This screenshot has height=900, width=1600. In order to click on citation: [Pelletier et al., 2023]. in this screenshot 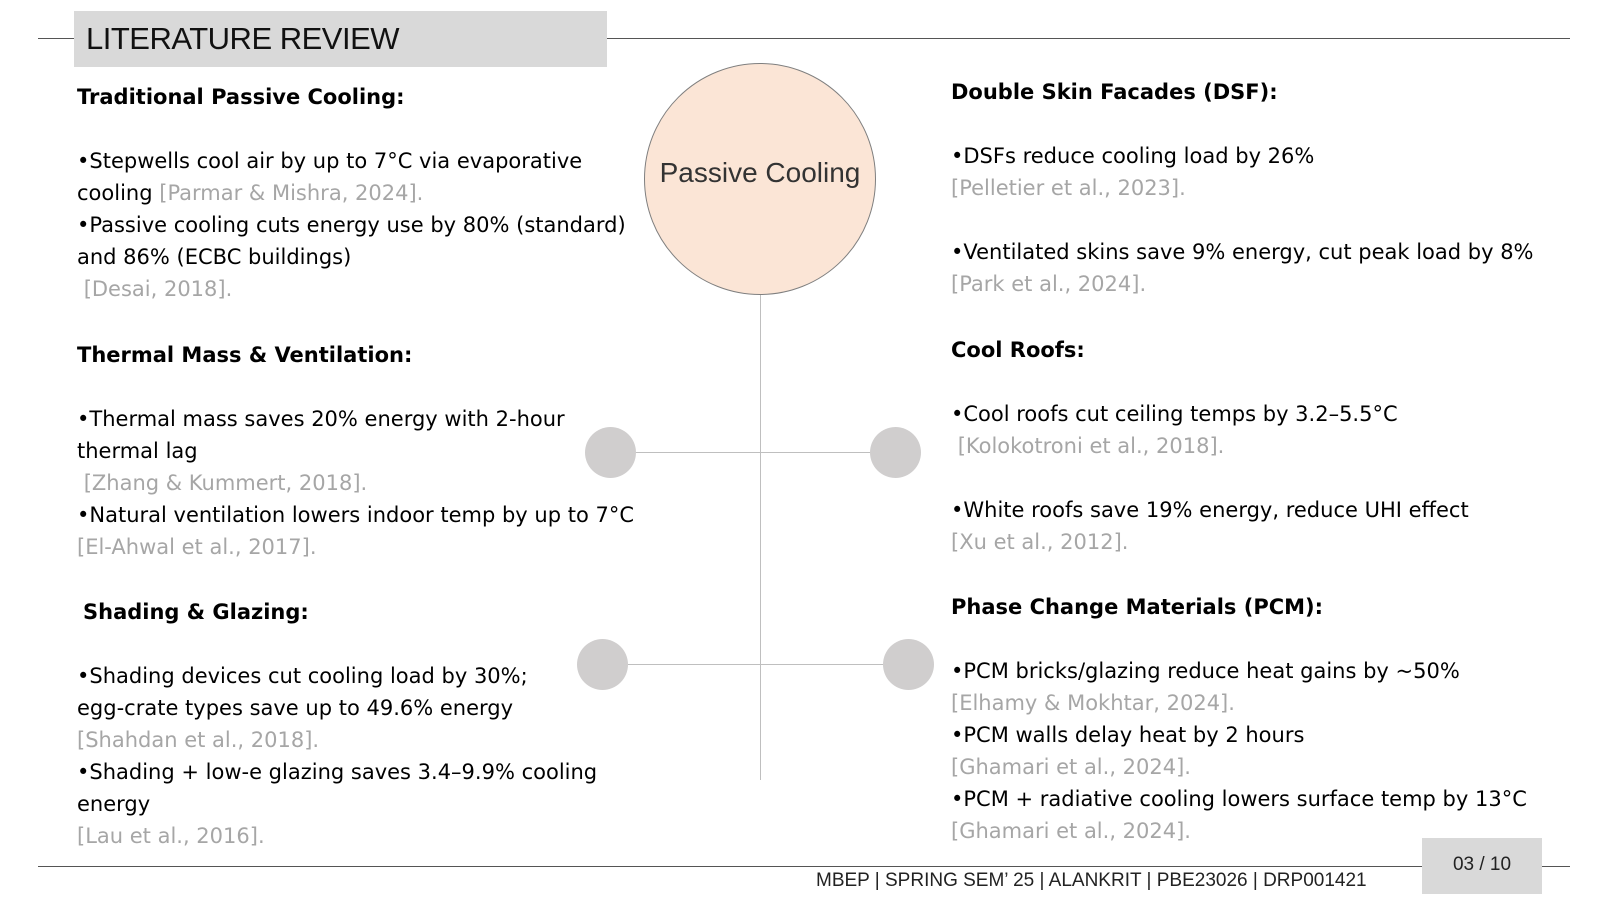, I will do `click(1068, 188)`.